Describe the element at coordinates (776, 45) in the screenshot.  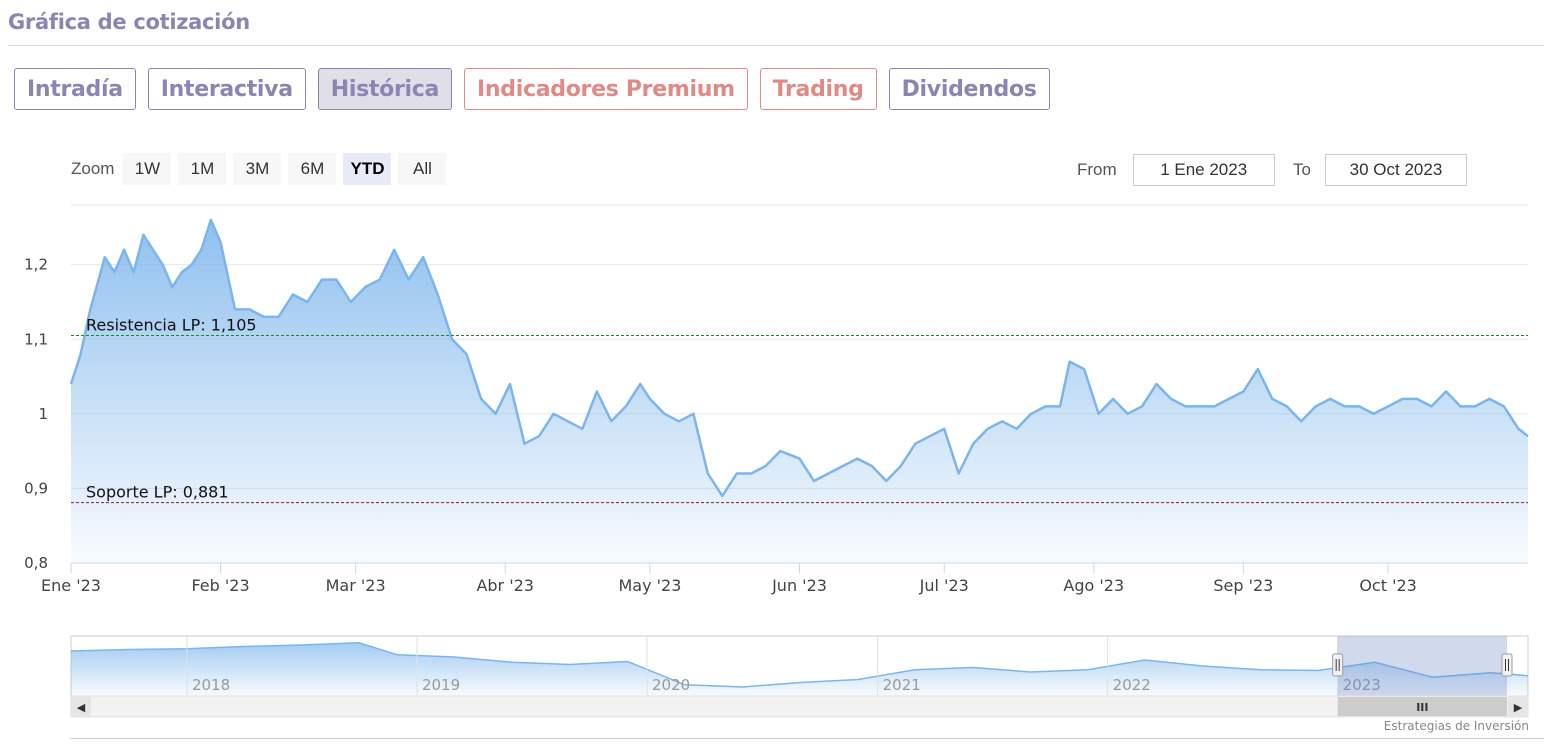
I see `title-divider` at that location.